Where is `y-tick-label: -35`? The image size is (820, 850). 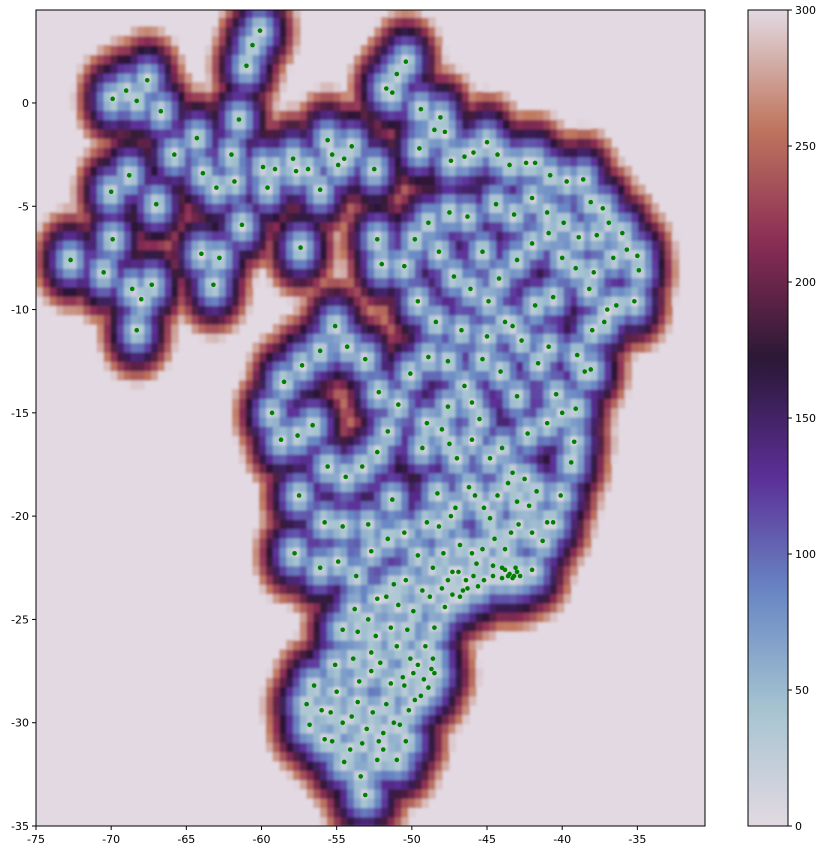 y-tick-label: -35 is located at coordinates (20, 826).